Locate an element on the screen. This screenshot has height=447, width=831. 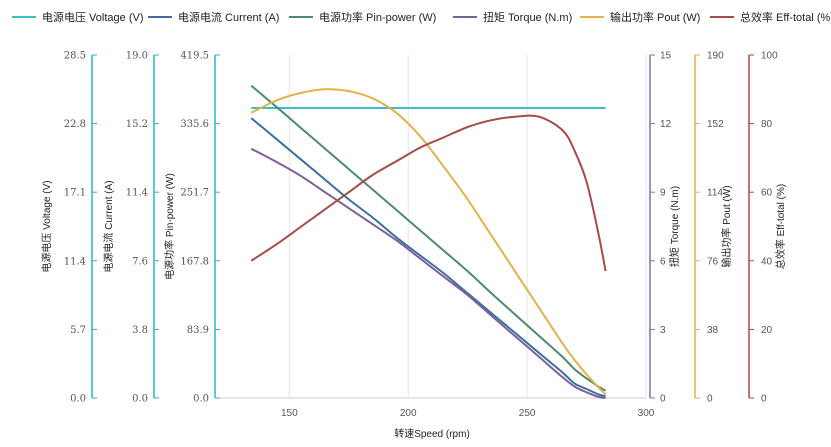
voltage-tick-label: 0.0 is located at coordinates (78, 399).